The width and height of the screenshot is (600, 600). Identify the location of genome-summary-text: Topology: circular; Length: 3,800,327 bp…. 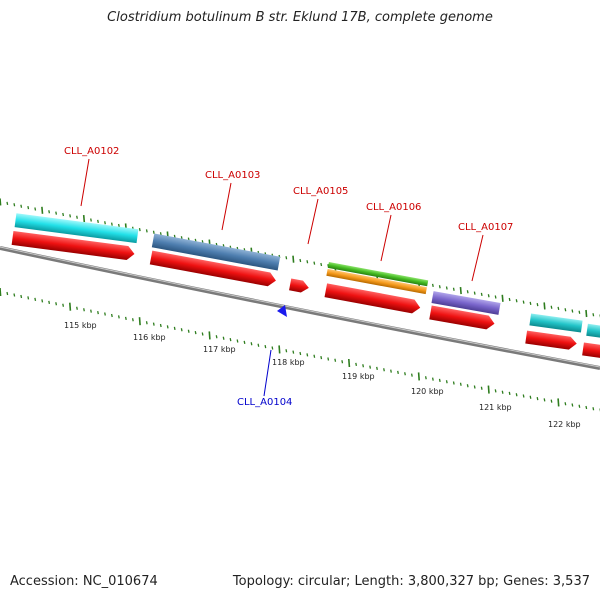
(411, 581).